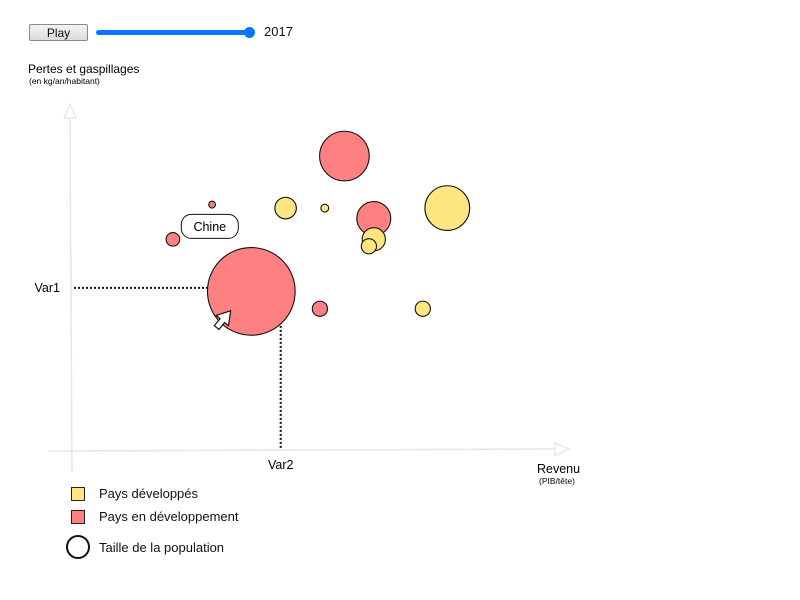 The image size is (800, 600). What do you see at coordinates (558, 469) in the screenshot?
I see `x-axis-title: Revenu` at bounding box center [558, 469].